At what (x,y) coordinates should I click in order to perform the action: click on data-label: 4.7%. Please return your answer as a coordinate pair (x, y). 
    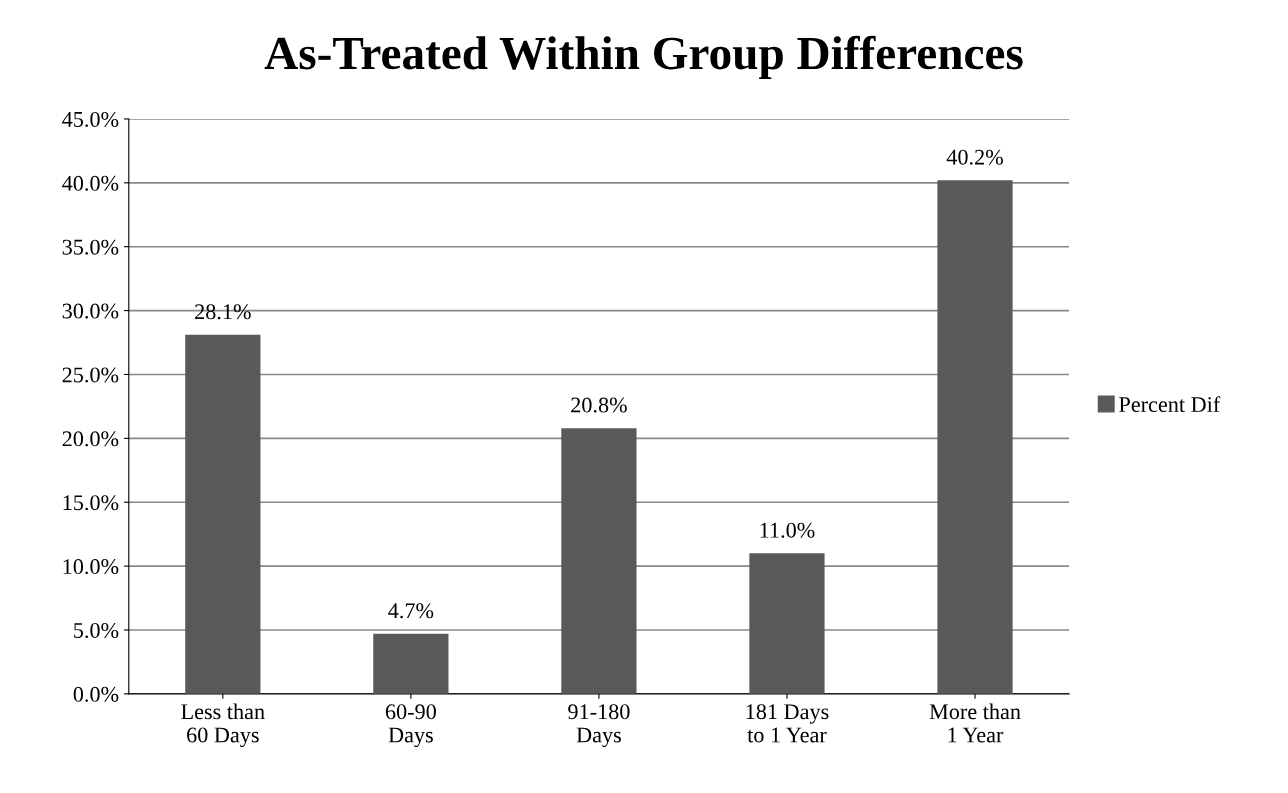
    Looking at the image, I should click on (411, 611).